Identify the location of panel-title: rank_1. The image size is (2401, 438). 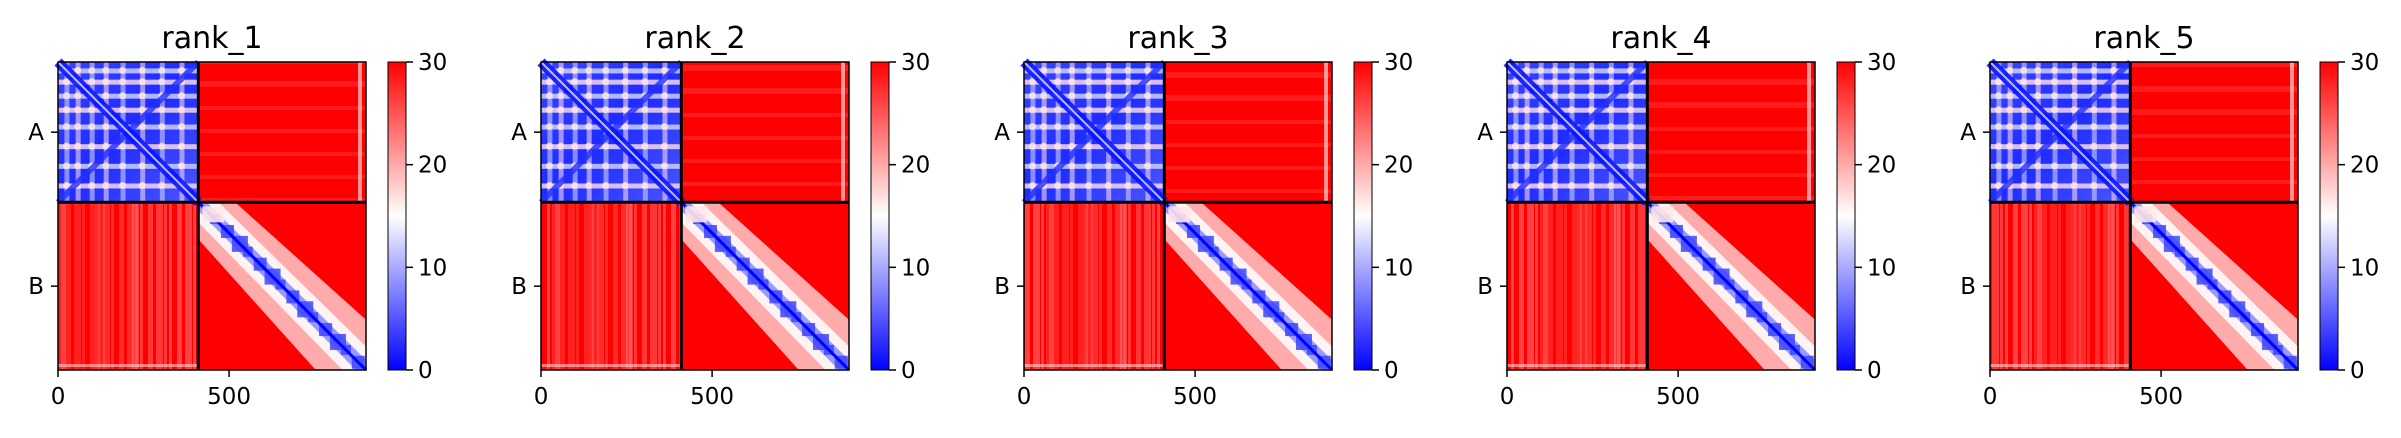
(211, 38).